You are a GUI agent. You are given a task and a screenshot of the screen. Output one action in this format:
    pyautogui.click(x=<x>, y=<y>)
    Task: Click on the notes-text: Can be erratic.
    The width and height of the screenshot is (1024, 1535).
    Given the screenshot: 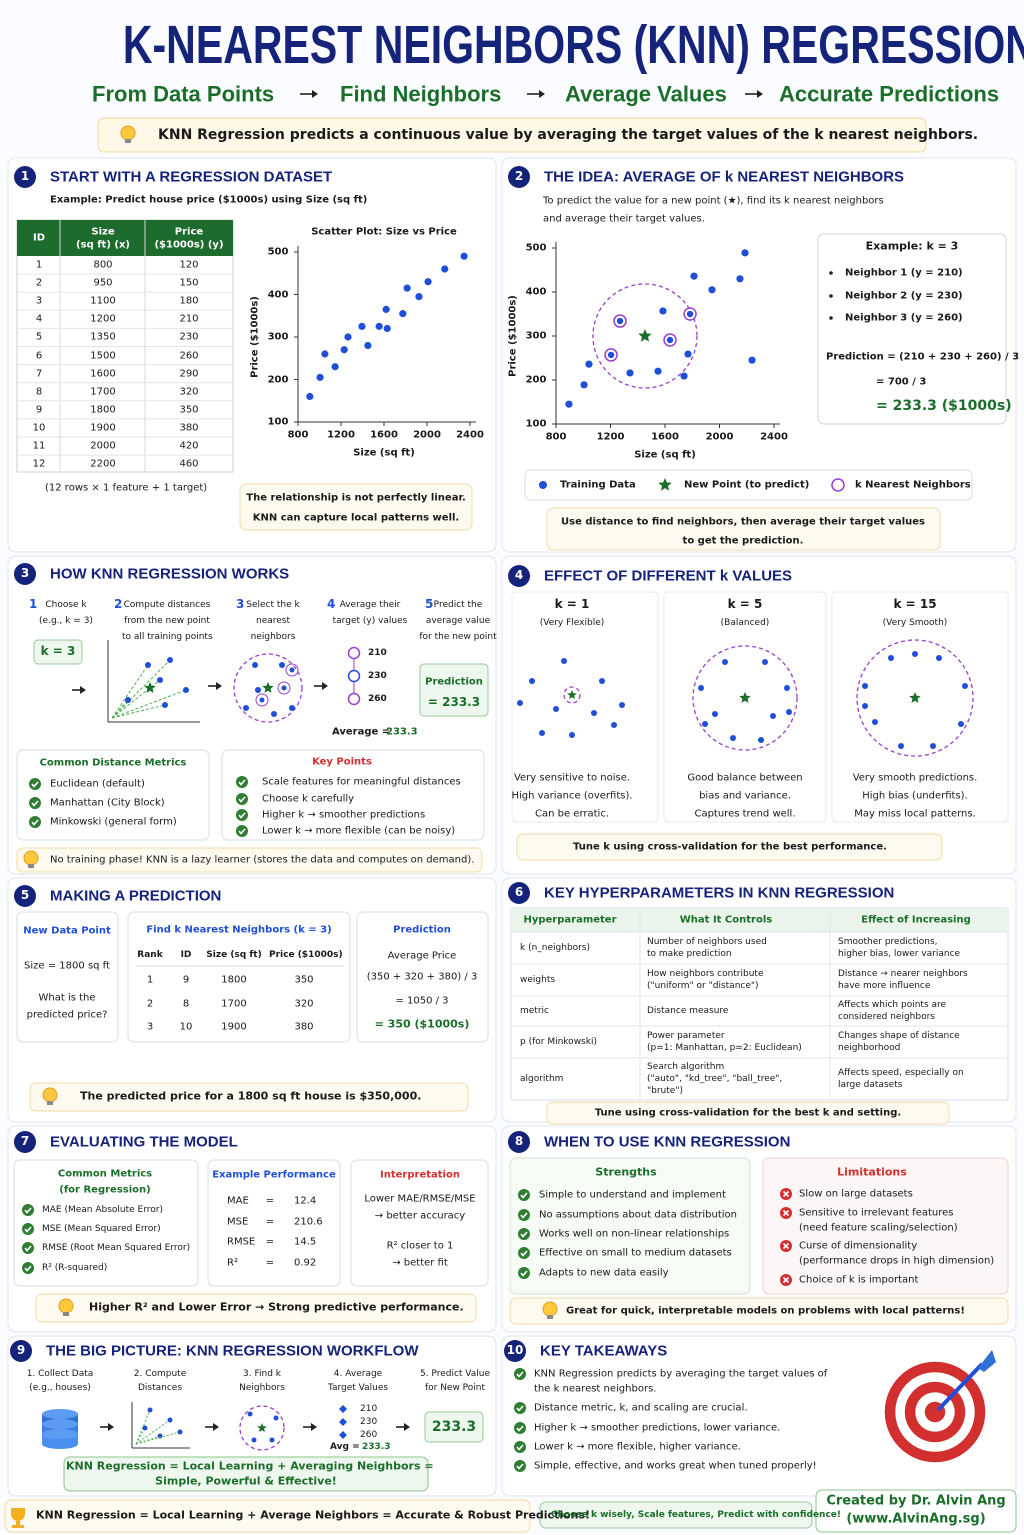 What is the action you would take?
    pyautogui.click(x=571, y=814)
    